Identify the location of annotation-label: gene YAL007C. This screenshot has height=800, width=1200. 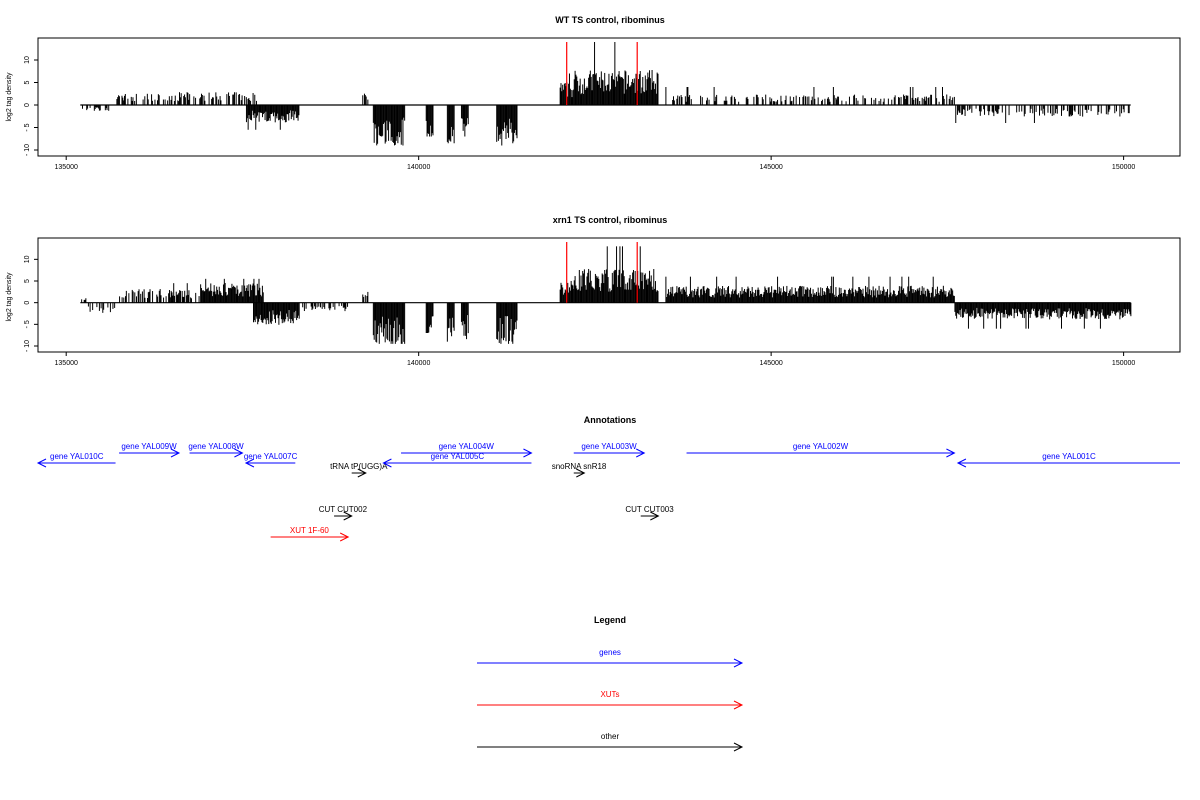
(271, 456).